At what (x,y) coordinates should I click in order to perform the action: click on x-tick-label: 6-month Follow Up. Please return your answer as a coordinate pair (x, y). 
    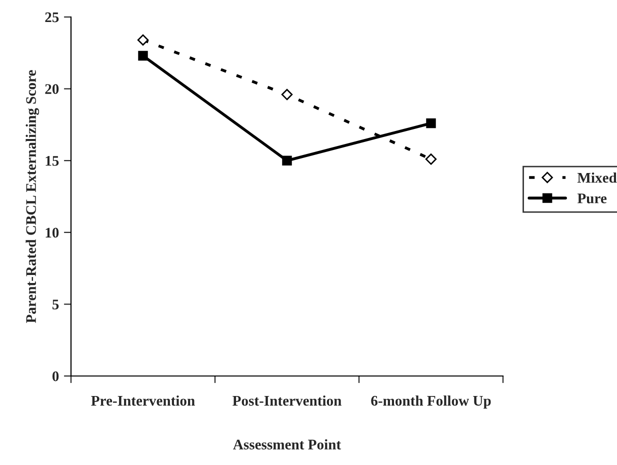
    Looking at the image, I should click on (431, 402).